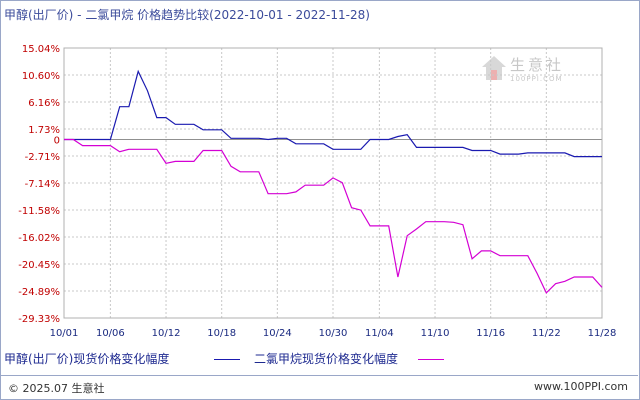 This screenshot has height=400, width=640. What do you see at coordinates (537, 65) in the screenshot?
I see `watermark-name: 生意社` at bounding box center [537, 65].